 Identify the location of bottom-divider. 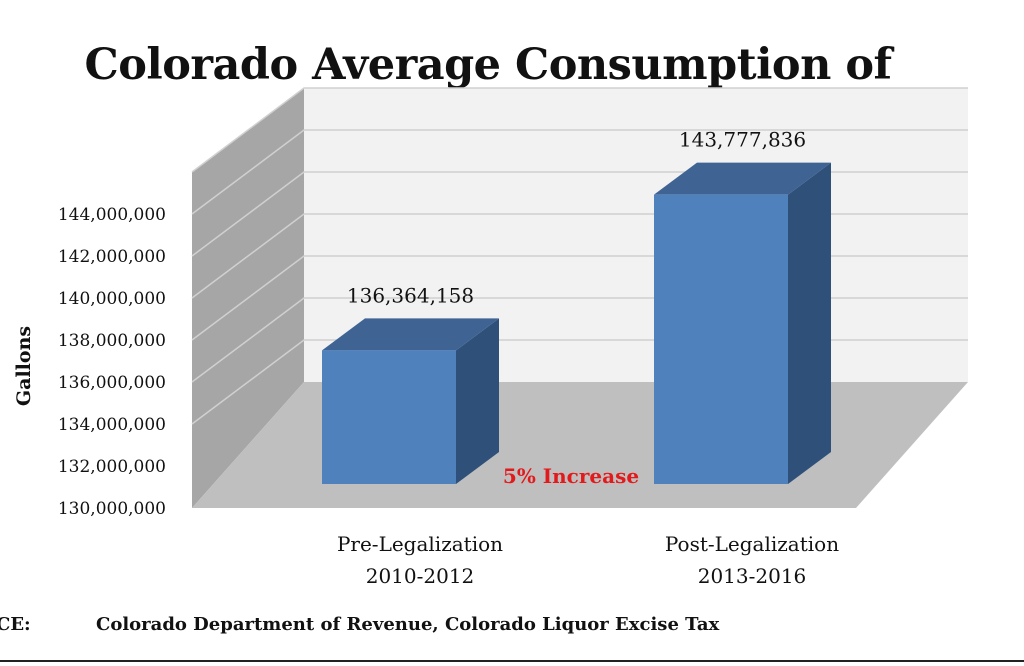
(512, 661).